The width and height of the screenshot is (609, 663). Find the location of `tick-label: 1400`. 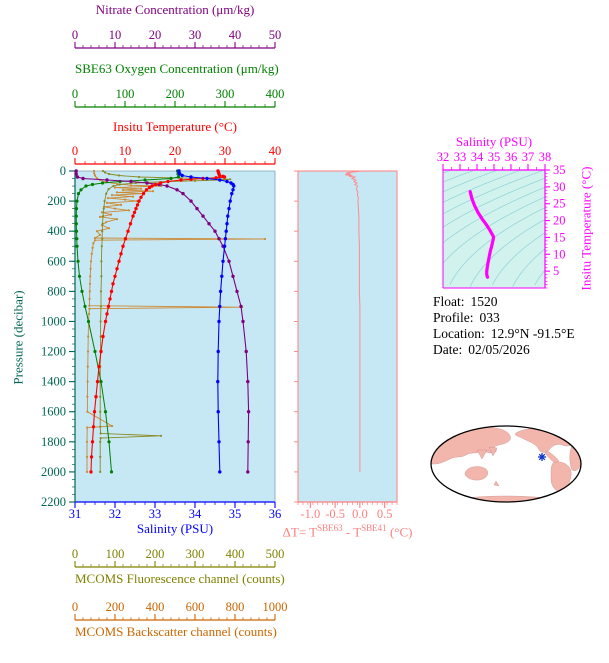

tick-label: 1400 is located at coordinates (53, 382).